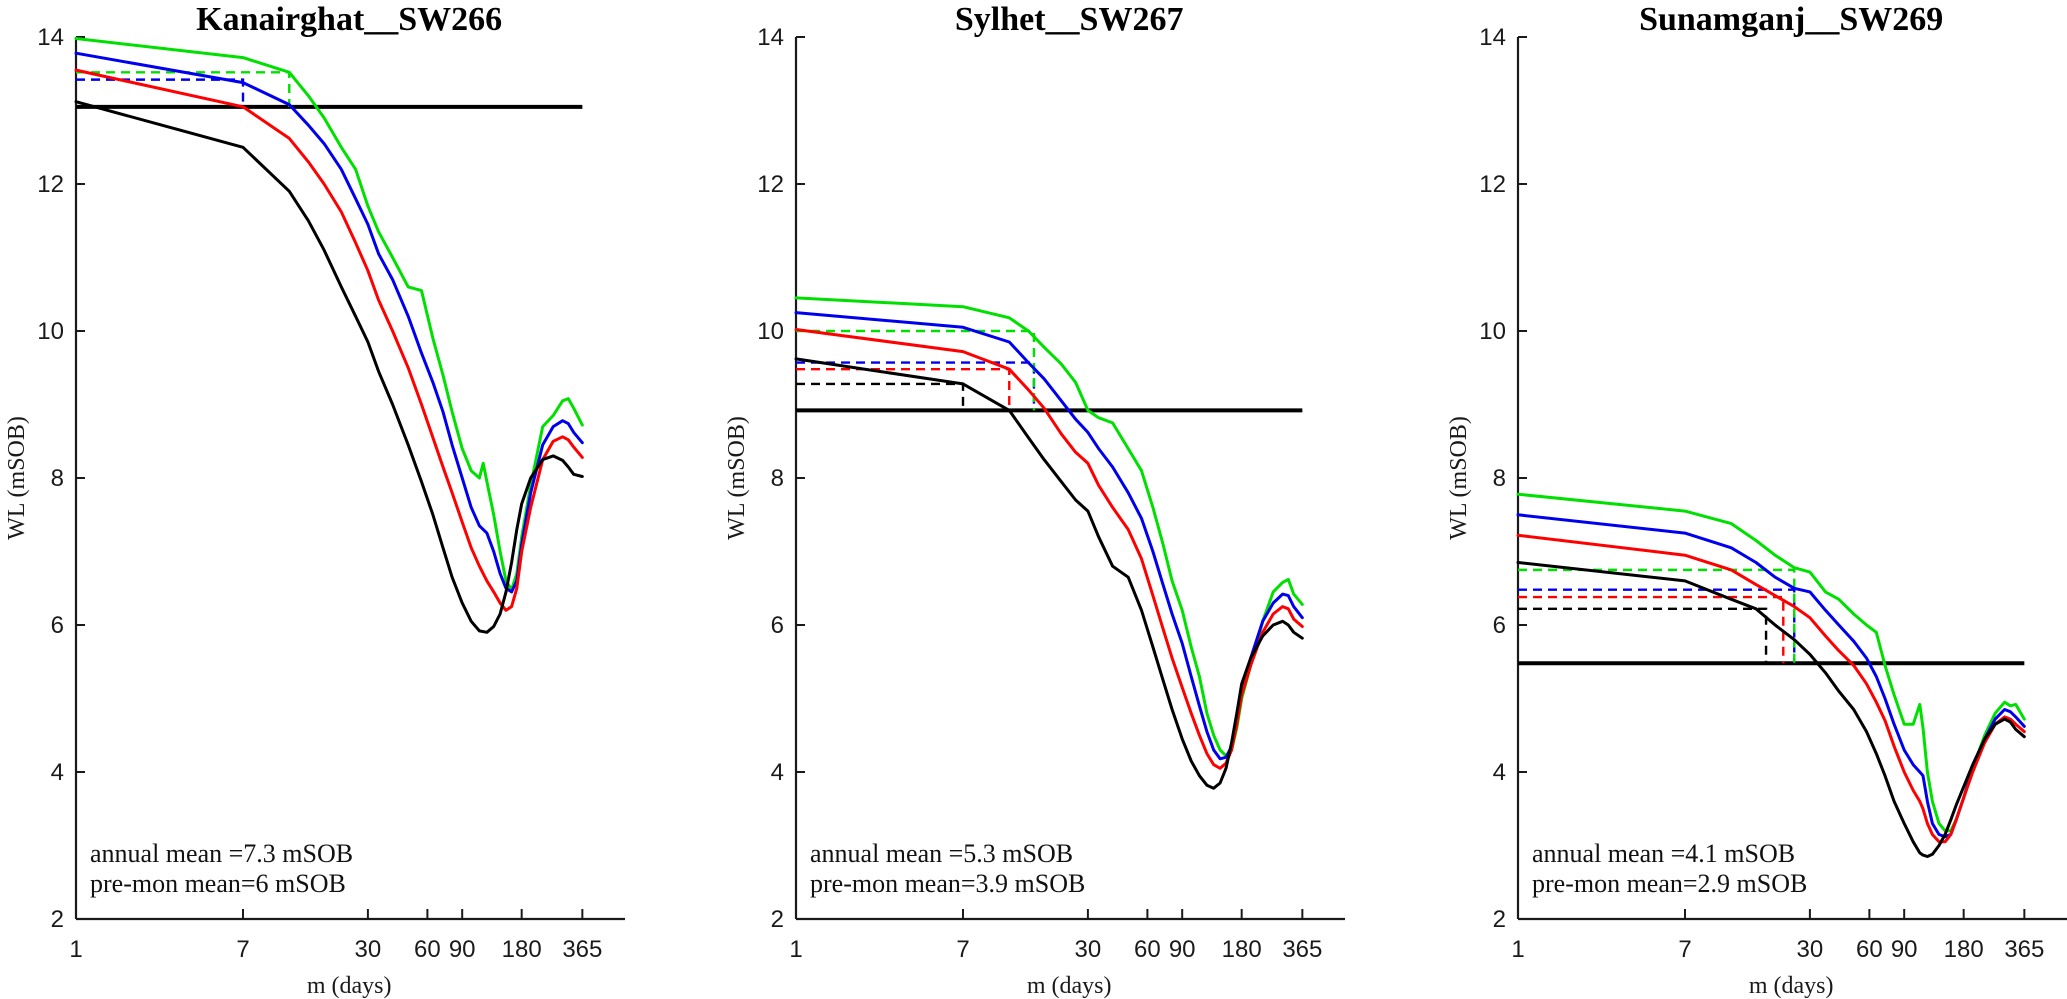 The width and height of the screenshot is (2067, 999). I want to click on panel-title: Sylhet__SW267, so click(1069, 19).